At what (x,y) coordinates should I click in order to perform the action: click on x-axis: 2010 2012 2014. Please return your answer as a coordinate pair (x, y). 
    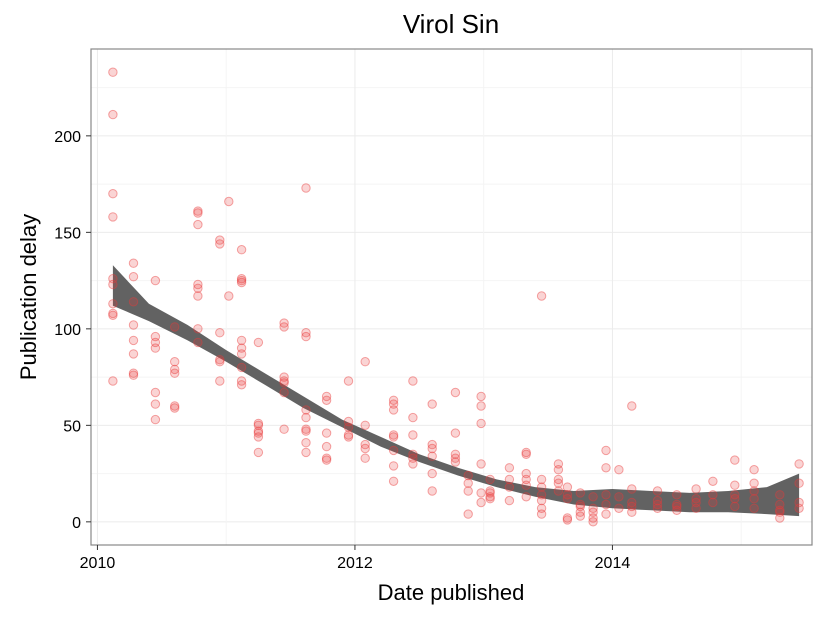
    Looking at the image, I should click on (355, 558).